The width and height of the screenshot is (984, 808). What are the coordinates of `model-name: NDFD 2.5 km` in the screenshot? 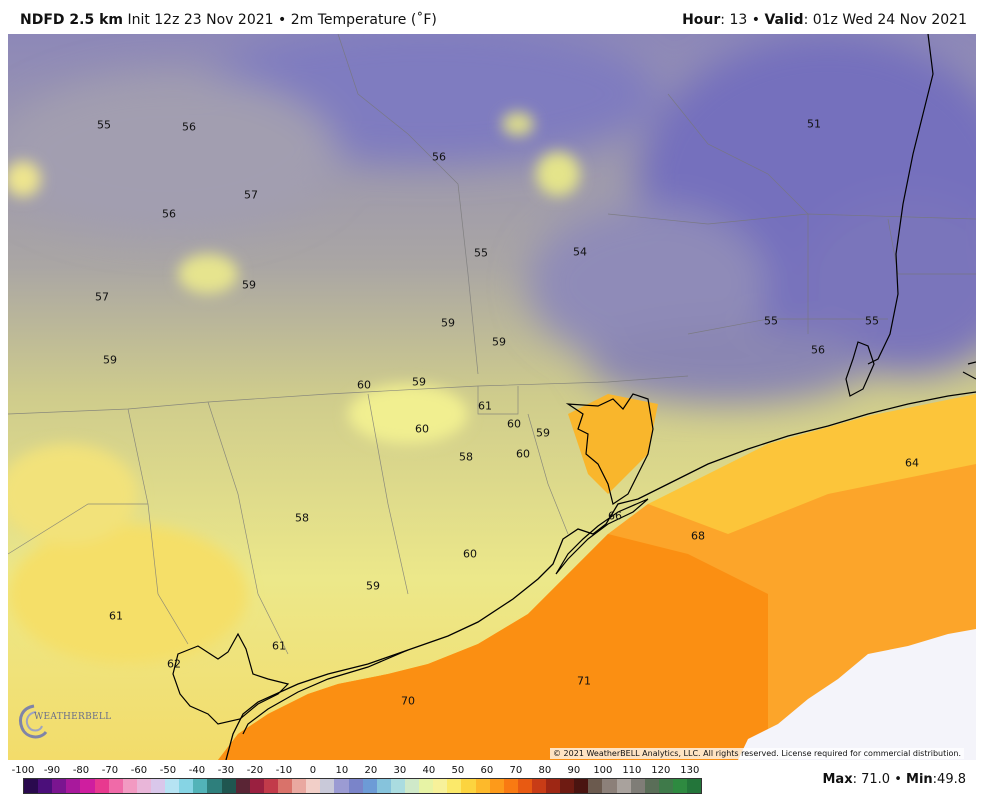 It's located at (71, 20).